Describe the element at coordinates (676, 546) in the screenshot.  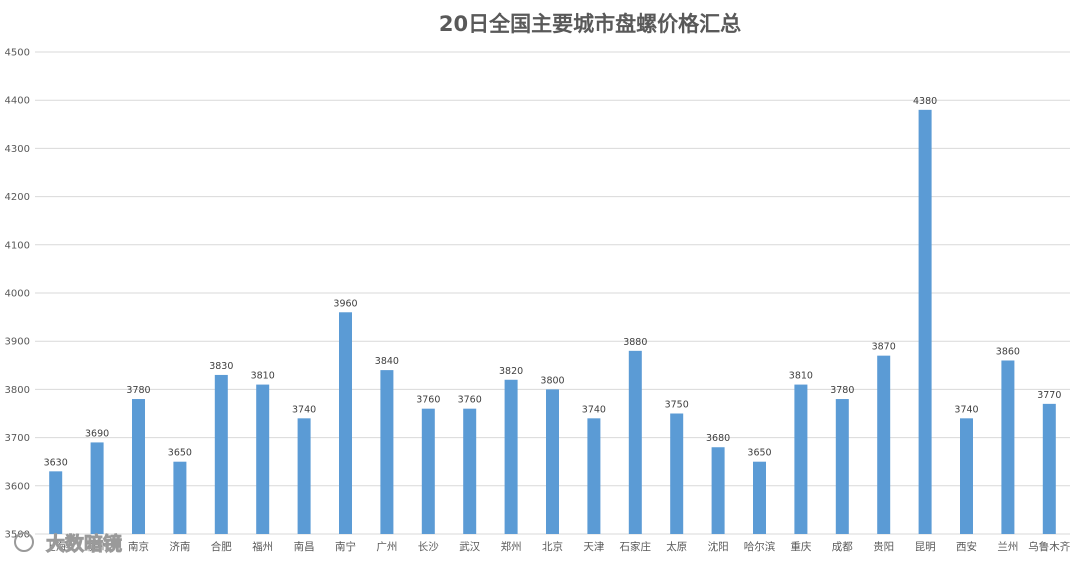
I see `x-tick-label: 太原` at that location.